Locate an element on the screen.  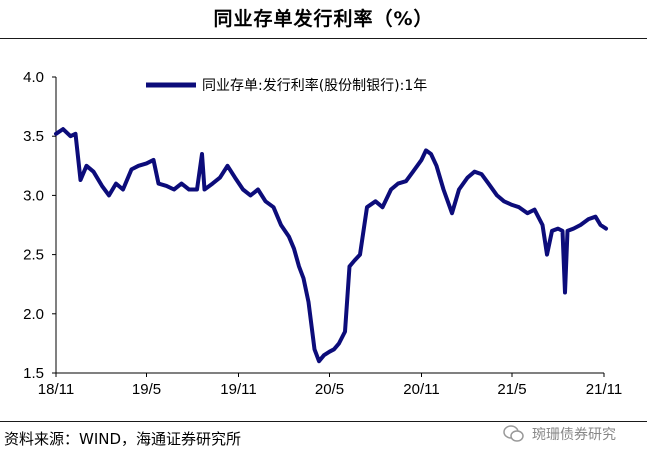
x-tick-label: 21/11 is located at coordinates (604, 389).